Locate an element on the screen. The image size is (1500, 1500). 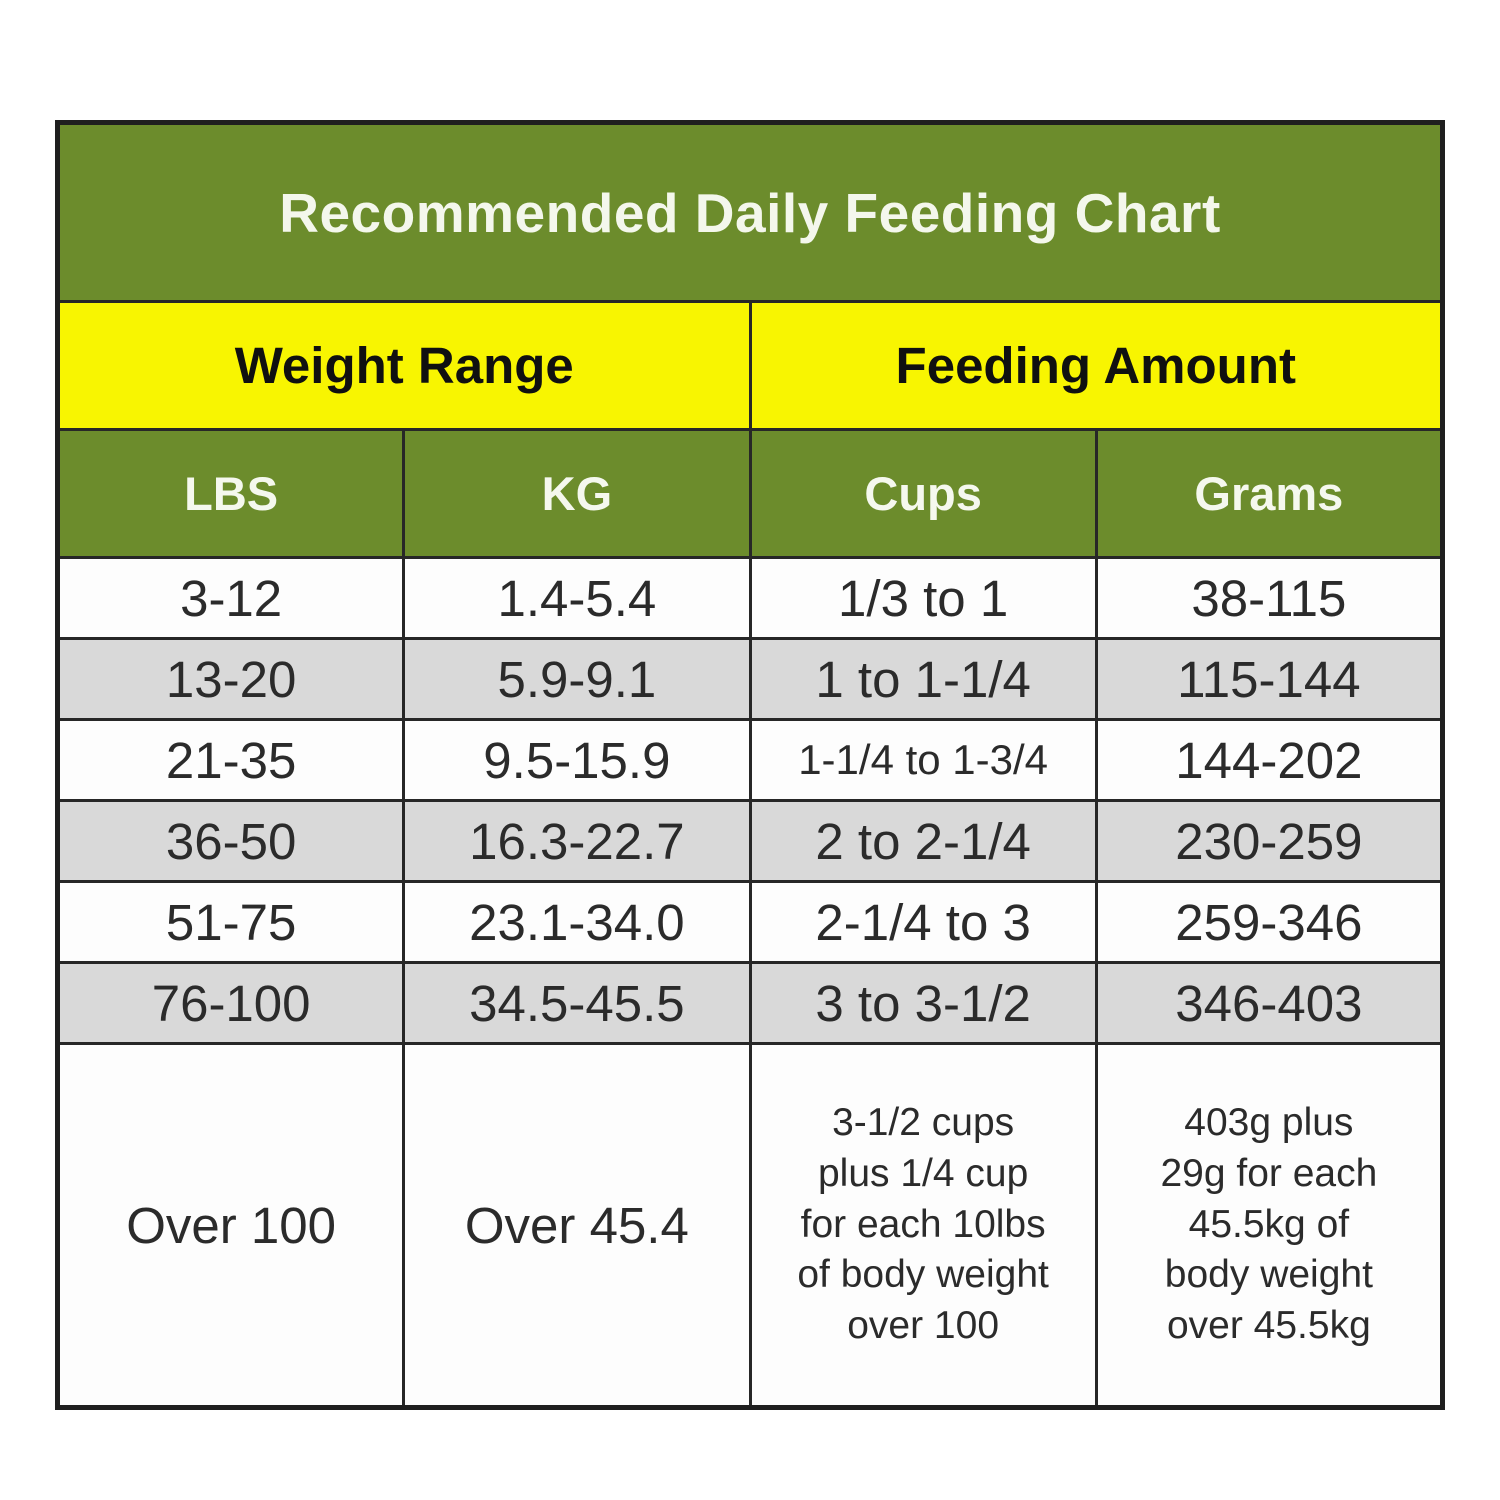
column-header-lbs: LBS is located at coordinates (230, 493).